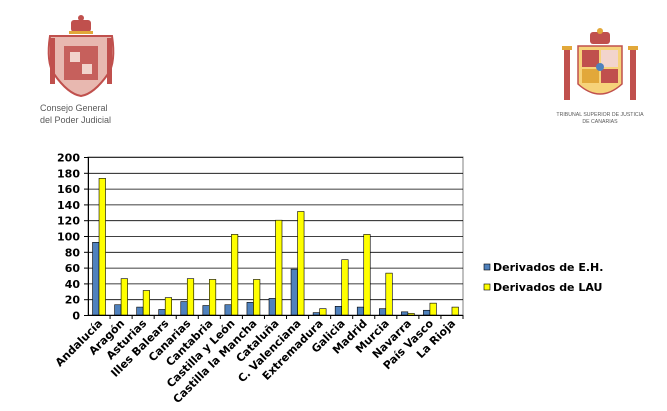 This screenshot has width=667, height=411. Describe the element at coordinates (600, 122) in the screenshot. I see `tsj-name-line2: DE CANARIAS` at that location.